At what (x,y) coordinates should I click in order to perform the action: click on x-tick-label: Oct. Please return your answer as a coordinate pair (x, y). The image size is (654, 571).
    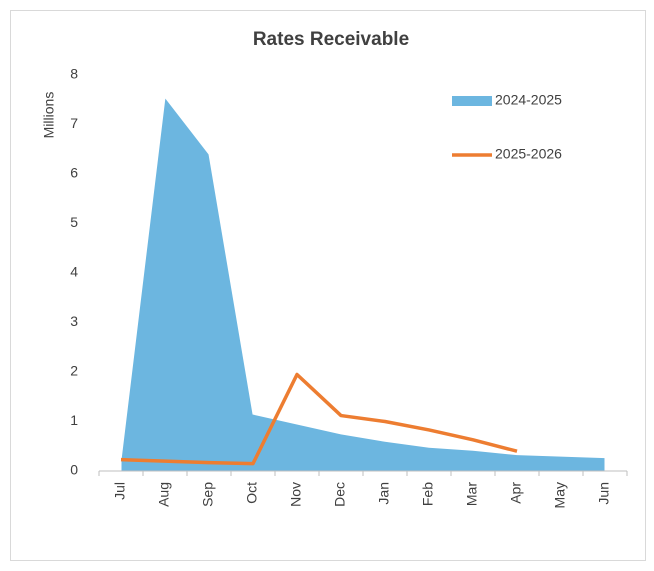
    Looking at the image, I should click on (252, 493).